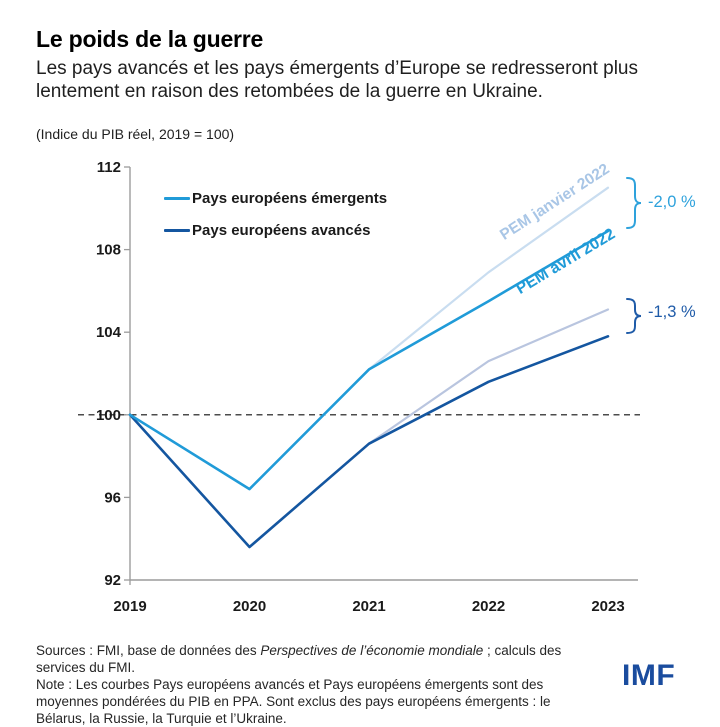 The height and width of the screenshot is (727, 720). What do you see at coordinates (649, 675) in the screenshot?
I see `imf-logo: IMF` at bounding box center [649, 675].